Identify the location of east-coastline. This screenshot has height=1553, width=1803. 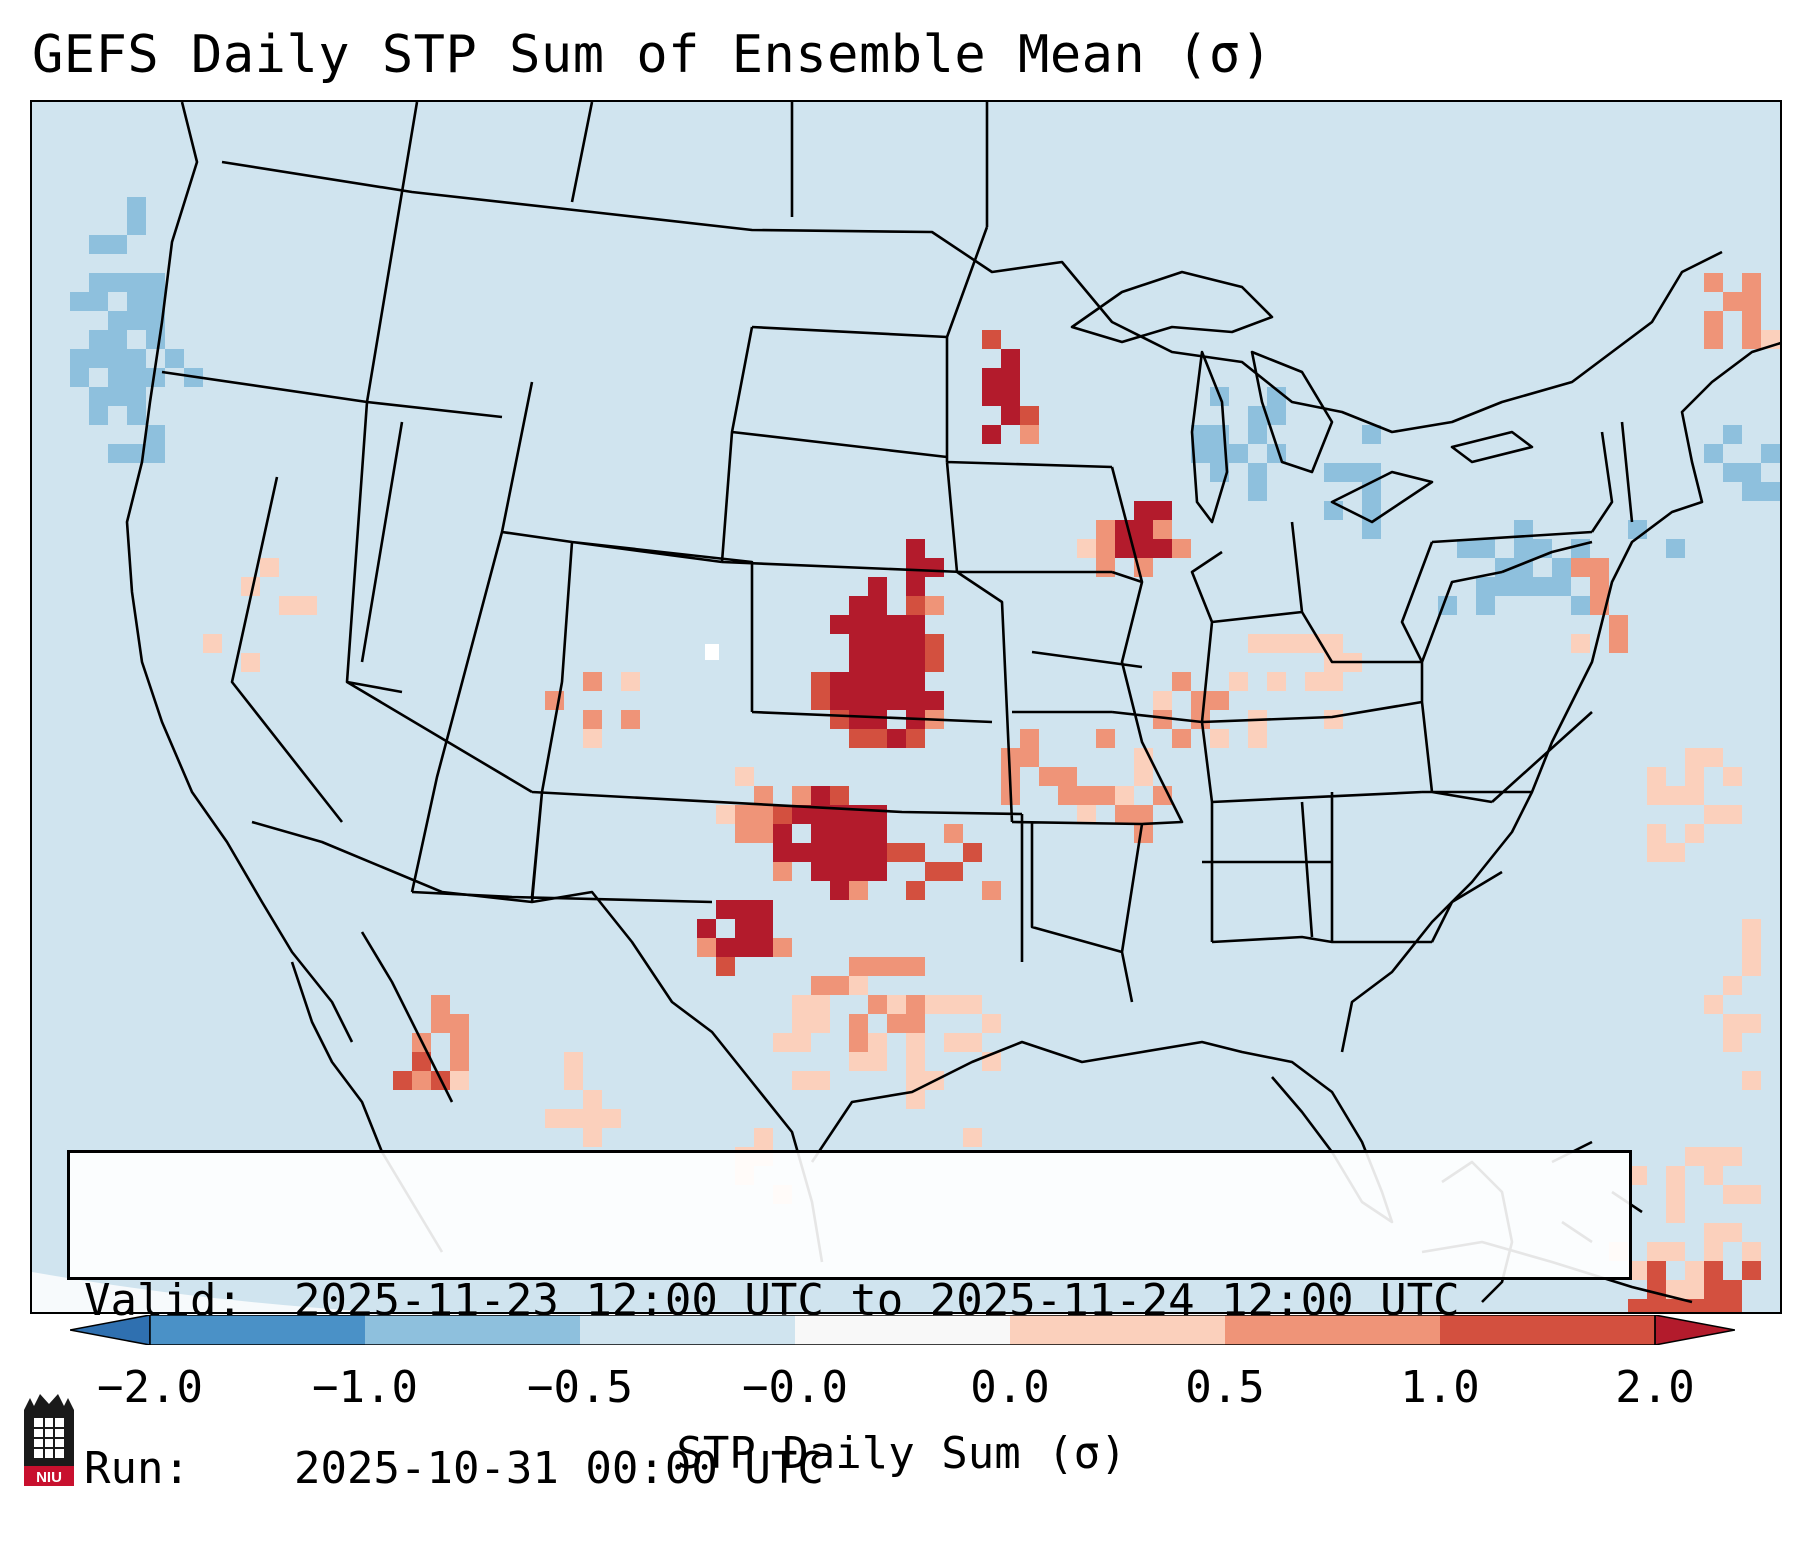
(1560, 697).